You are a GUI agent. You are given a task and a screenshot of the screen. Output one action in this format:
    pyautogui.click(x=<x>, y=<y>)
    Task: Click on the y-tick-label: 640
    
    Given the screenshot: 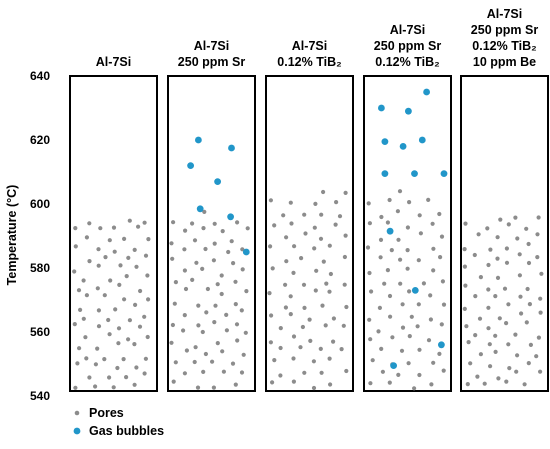 What is the action you would take?
    pyautogui.click(x=40, y=76)
    